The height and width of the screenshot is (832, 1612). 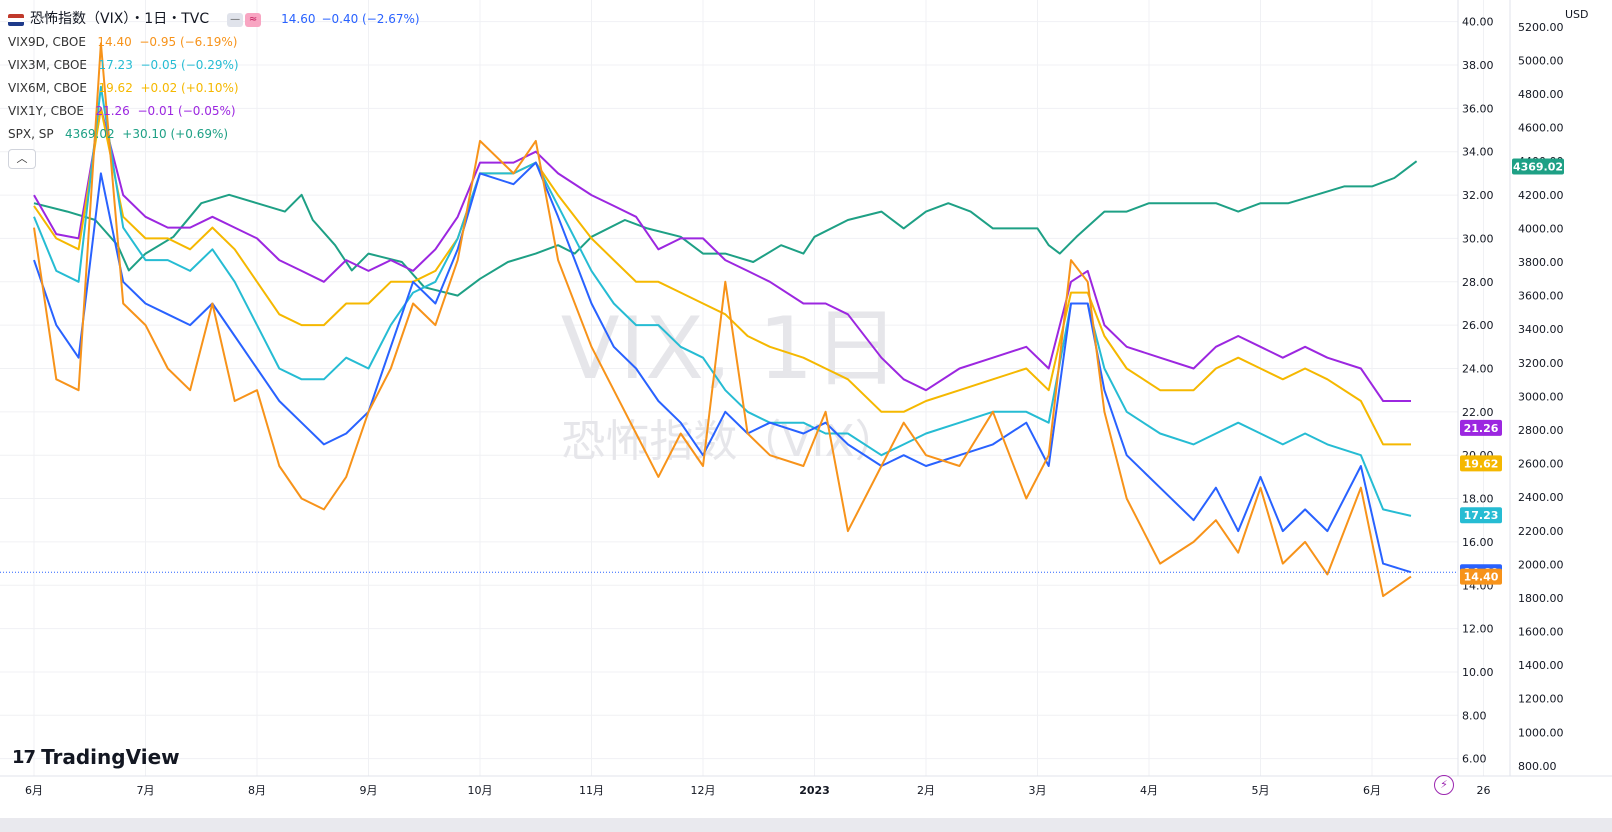 What do you see at coordinates (926, 790) in the screenshot?
I see `x-axis-tick-label: 2月` at bounding box center [926, 790].